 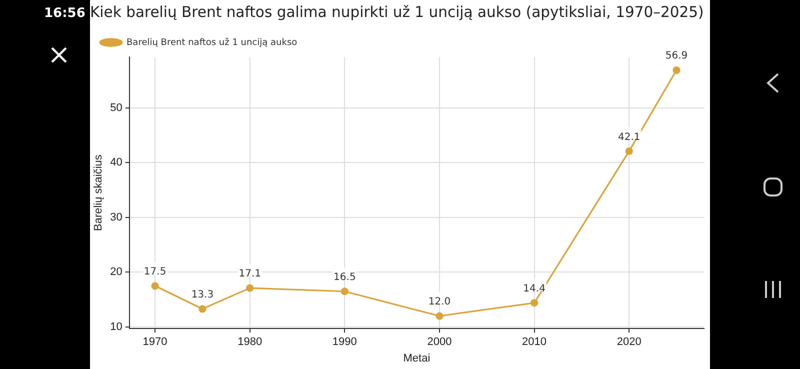 I want to click on y-tick-label: 10, so click(x=116, y=326).